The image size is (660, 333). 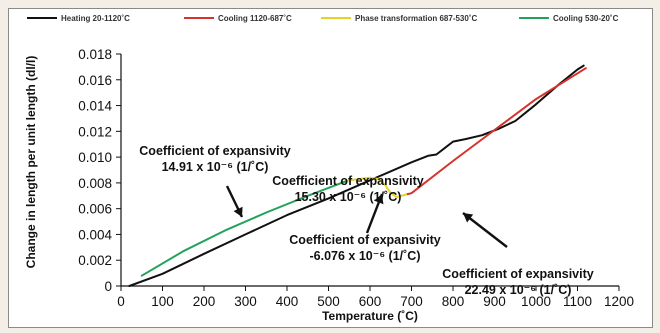 What do you see at coordinates (518, 290) in the screenshot?
I see `annotation-3-line-2: 22.49 x 10⁻⁶ (1/˚C)` at bounding box center [518, 290].